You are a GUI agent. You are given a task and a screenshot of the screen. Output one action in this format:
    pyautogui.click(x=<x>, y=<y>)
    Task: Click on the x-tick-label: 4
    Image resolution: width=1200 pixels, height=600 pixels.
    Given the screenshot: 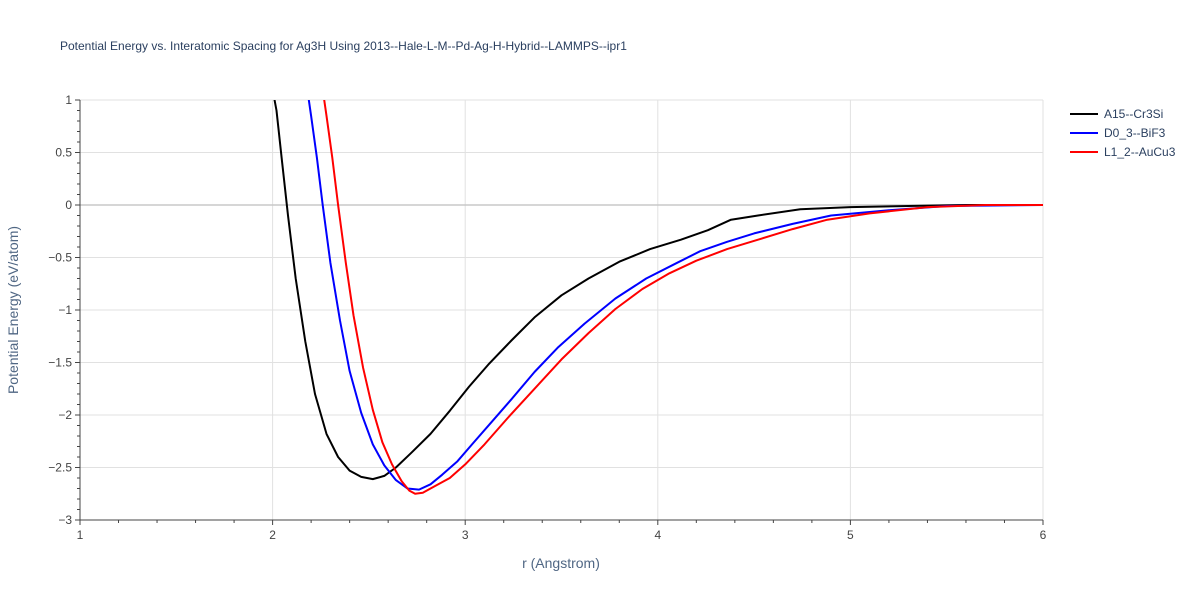 What is the action you would take?
    pyautogui.click(x=657, y=535)
    